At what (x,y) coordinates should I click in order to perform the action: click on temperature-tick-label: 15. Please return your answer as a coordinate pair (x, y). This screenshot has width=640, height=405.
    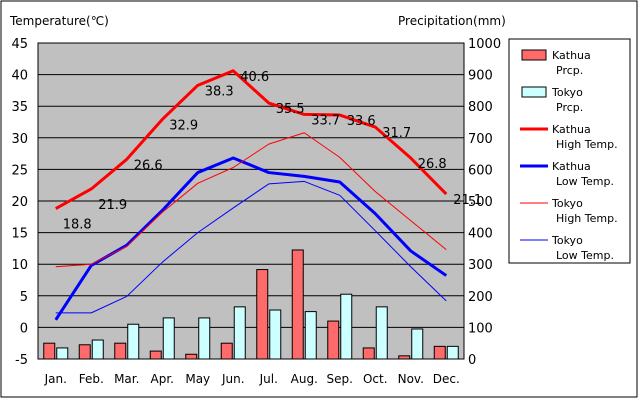
    Looking at the image, I should click on (19, 234).